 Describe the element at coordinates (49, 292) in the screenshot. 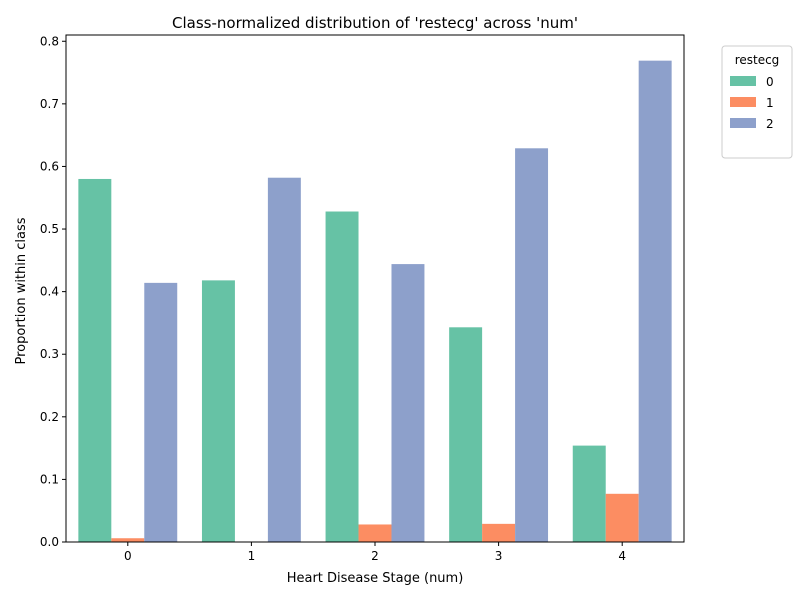

I see `y-tick-label: 0.4` at that location.